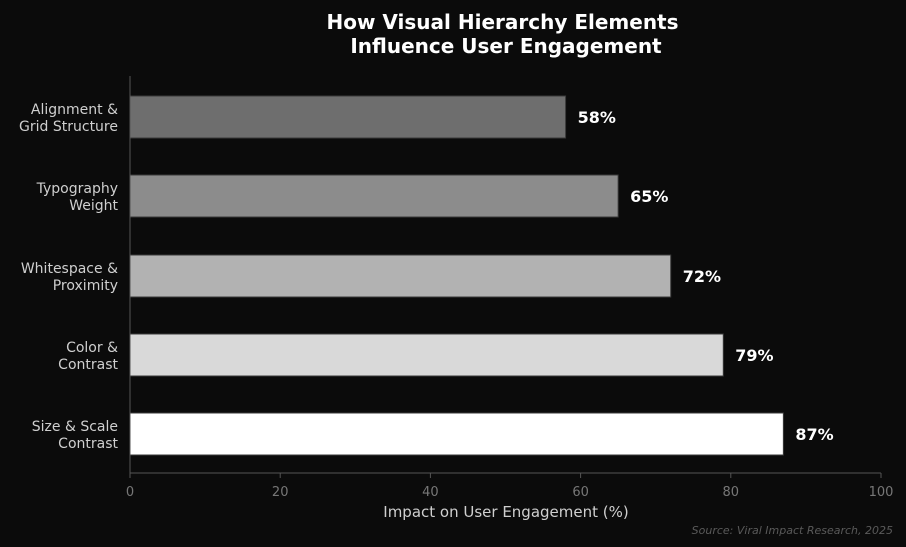 The width and height of the screenshot is (906, 547). What do you see at coordinates (88, 365) in the screenshot?
I see `category-label-3-line-1: Contrast` at bounding box center [88, 365].